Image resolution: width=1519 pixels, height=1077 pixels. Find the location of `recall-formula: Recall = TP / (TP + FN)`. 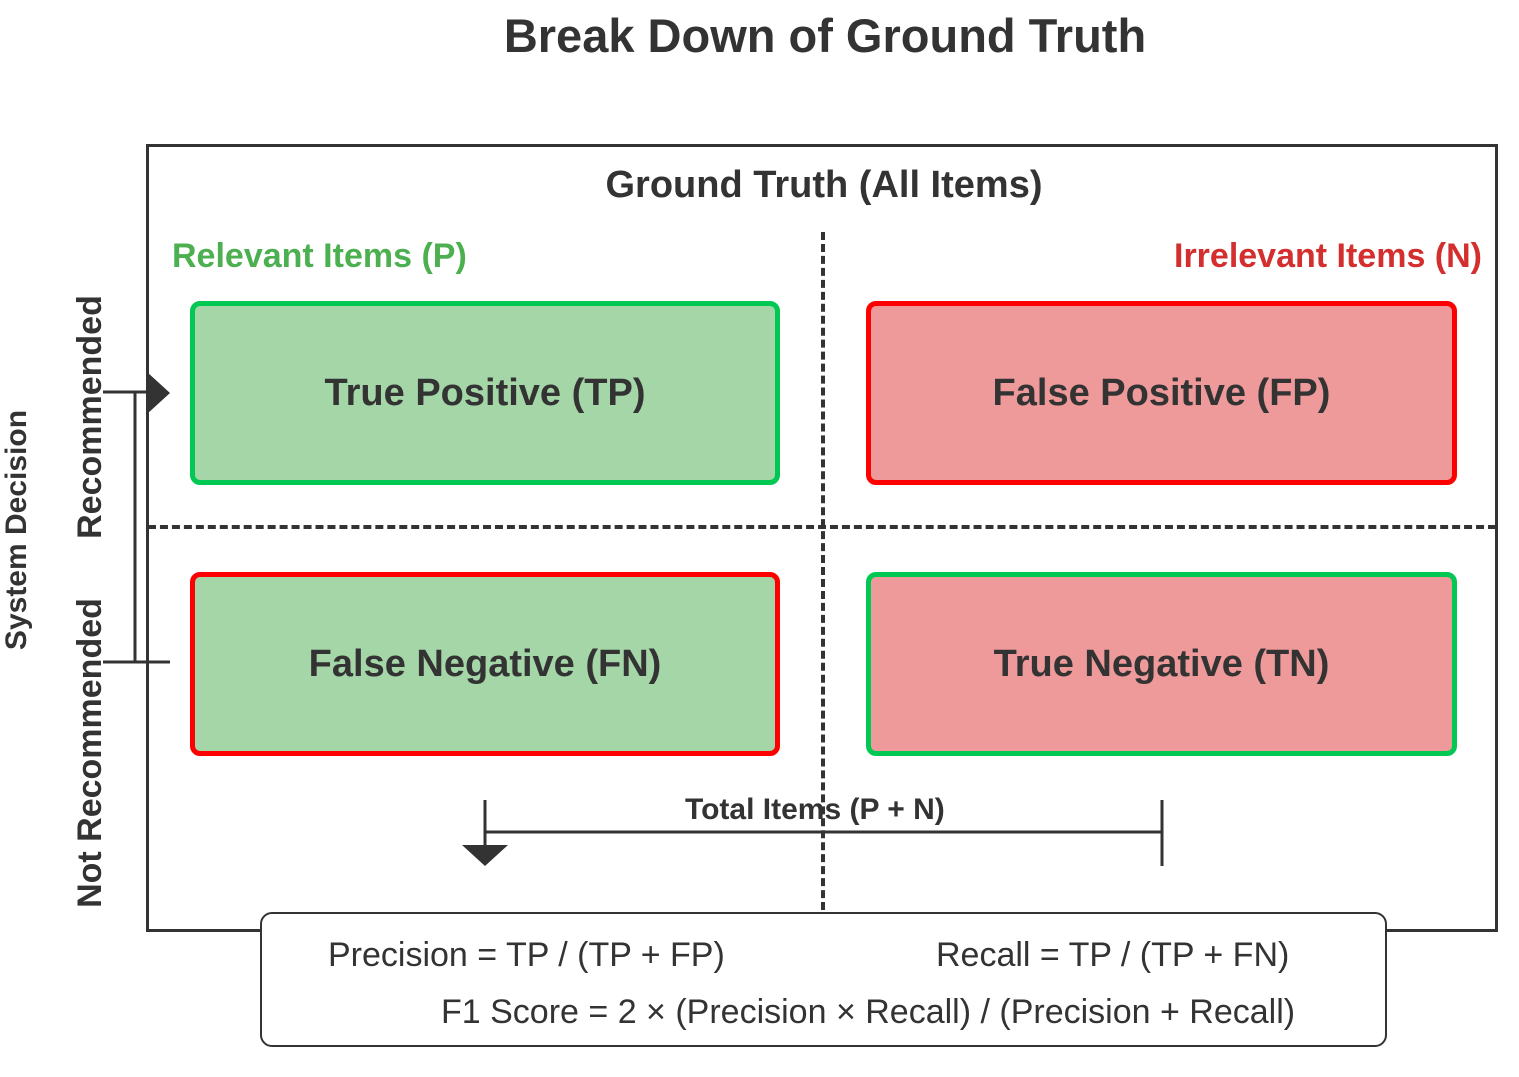

recall-formula: Recall = TP / (TP + FN) is located at coordinates (1113, 955).